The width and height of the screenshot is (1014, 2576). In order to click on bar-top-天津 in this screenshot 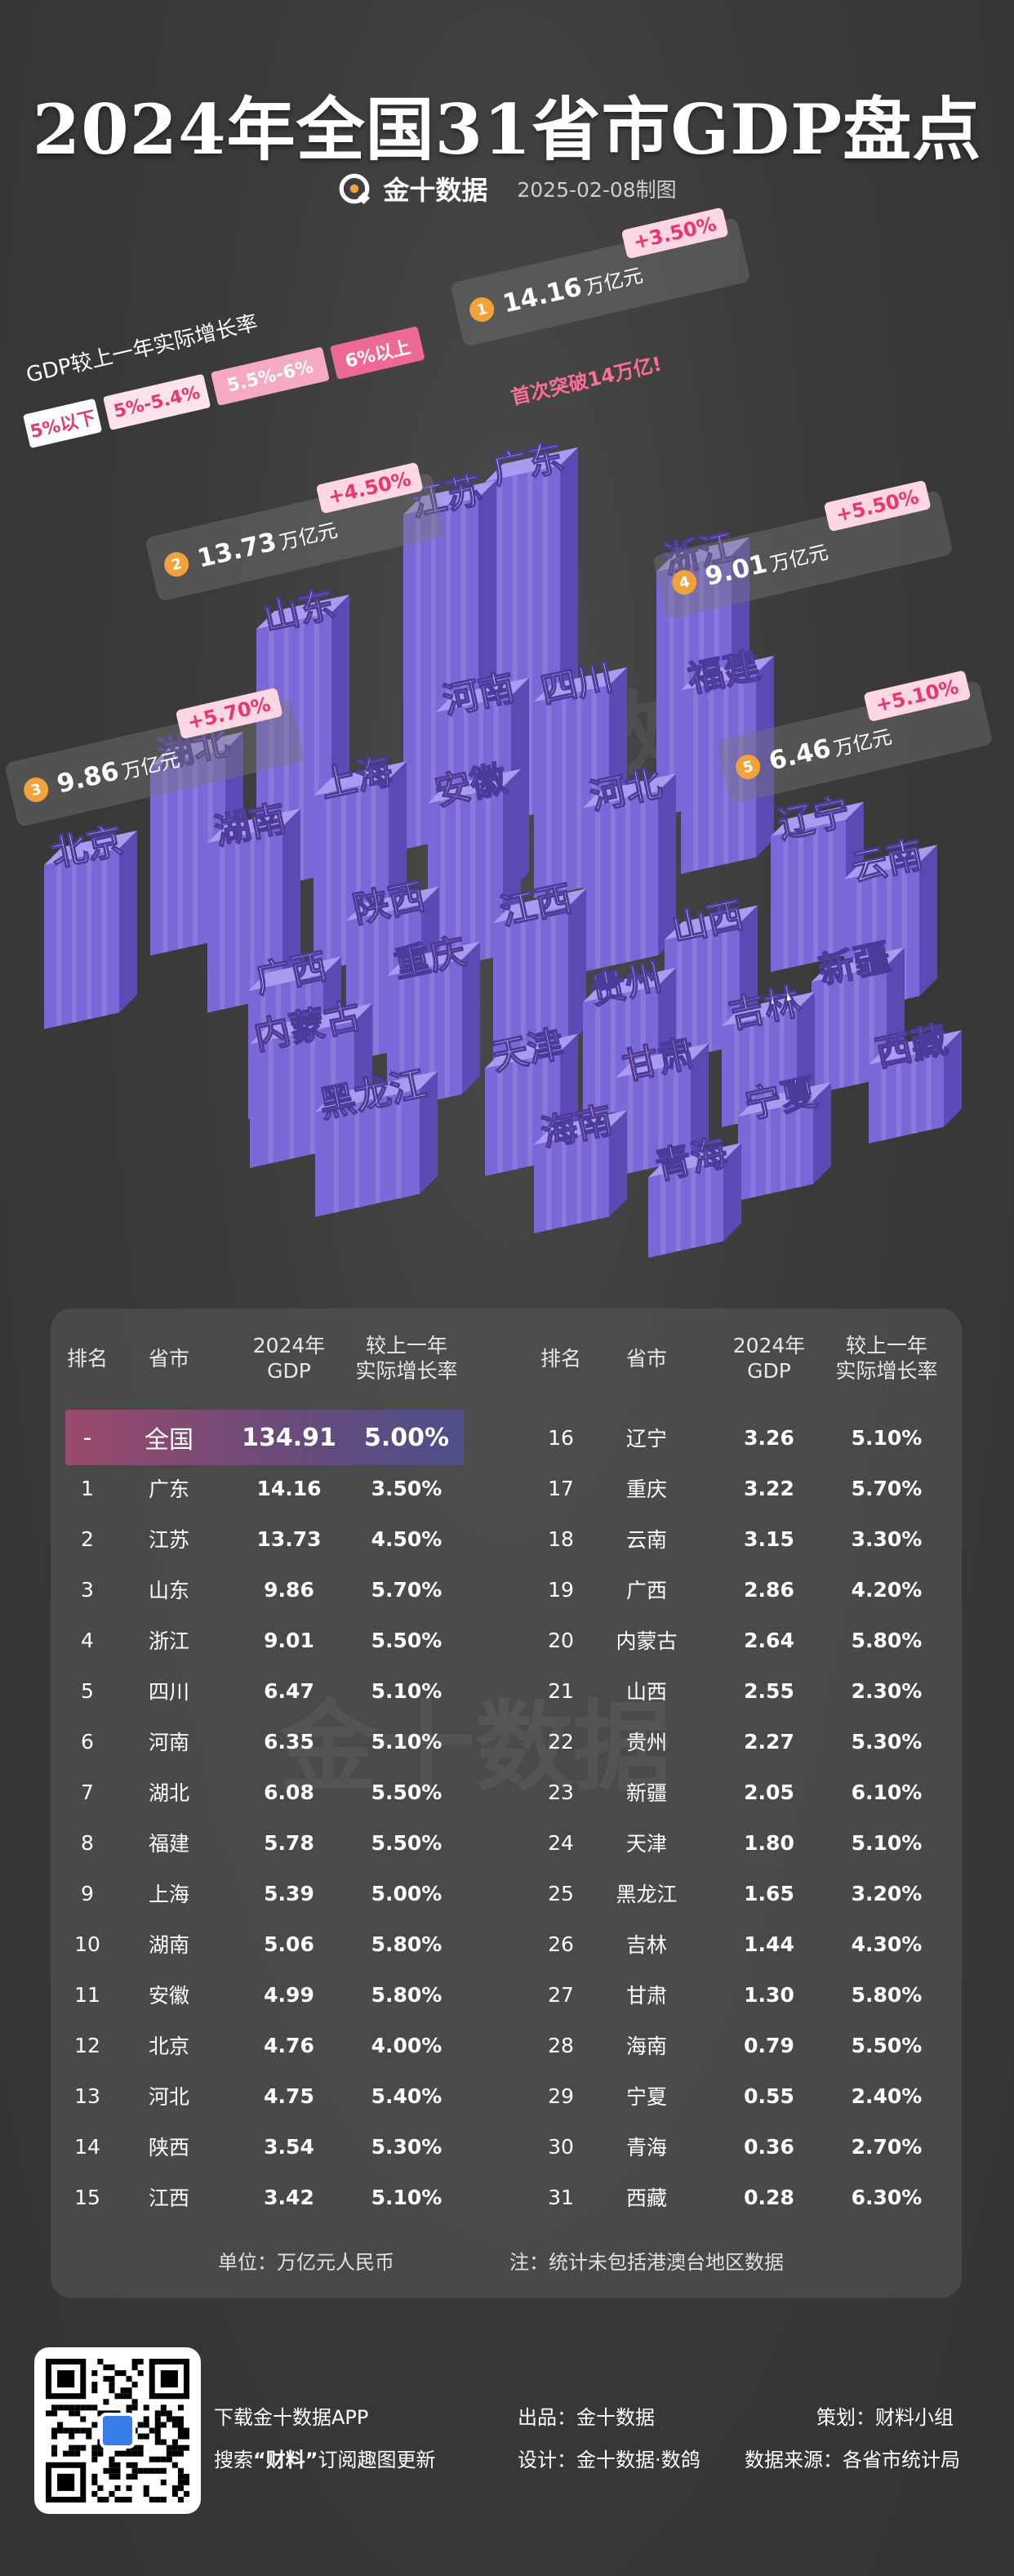, I will do `click(531, 1051)`.